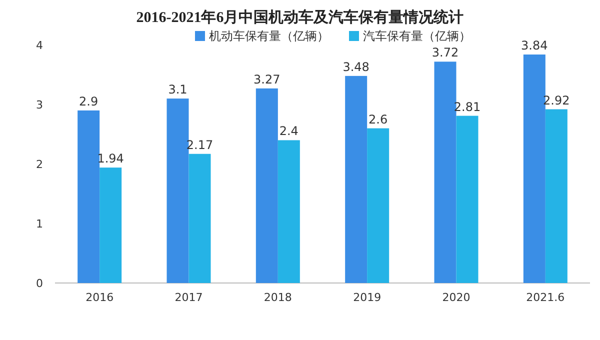 The height and width of the screenshot is (340, 600). Describe the element at coordinates (178, 89) in the screenshot. I see `data-label: 3.1` at that location.